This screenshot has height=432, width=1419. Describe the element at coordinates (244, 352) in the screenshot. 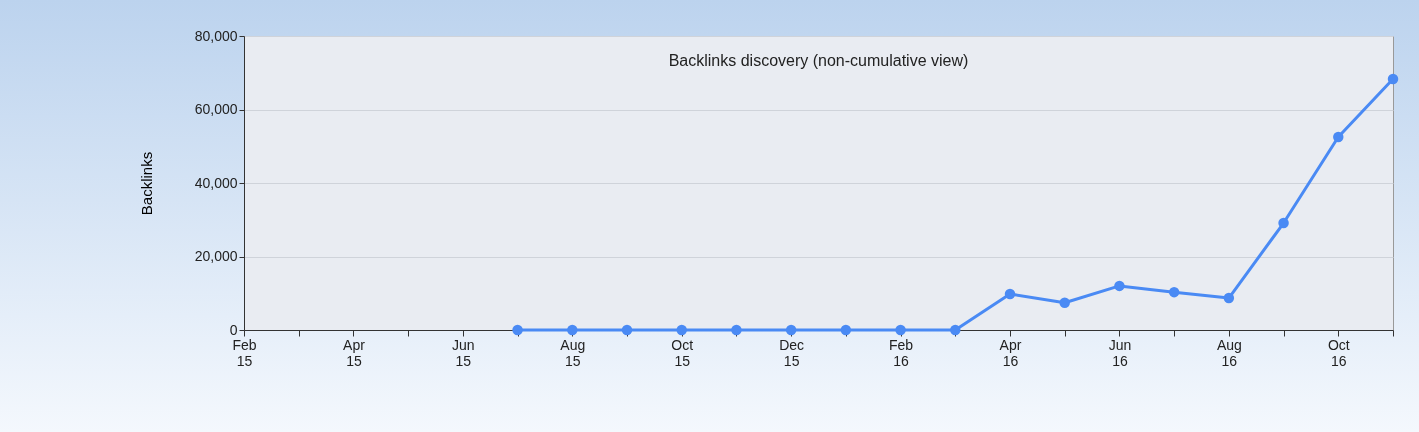

I see `x-tick-label: Feb 15` at that location.